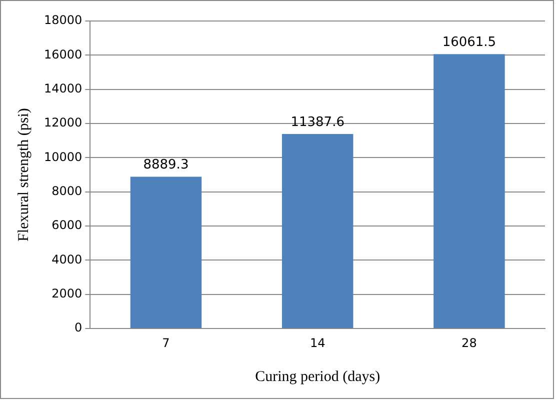 The image size is (558, 403). Describe the element at coordinates (63, 54) in the screenshot. I see `y-tick-label: 16000` at that location.